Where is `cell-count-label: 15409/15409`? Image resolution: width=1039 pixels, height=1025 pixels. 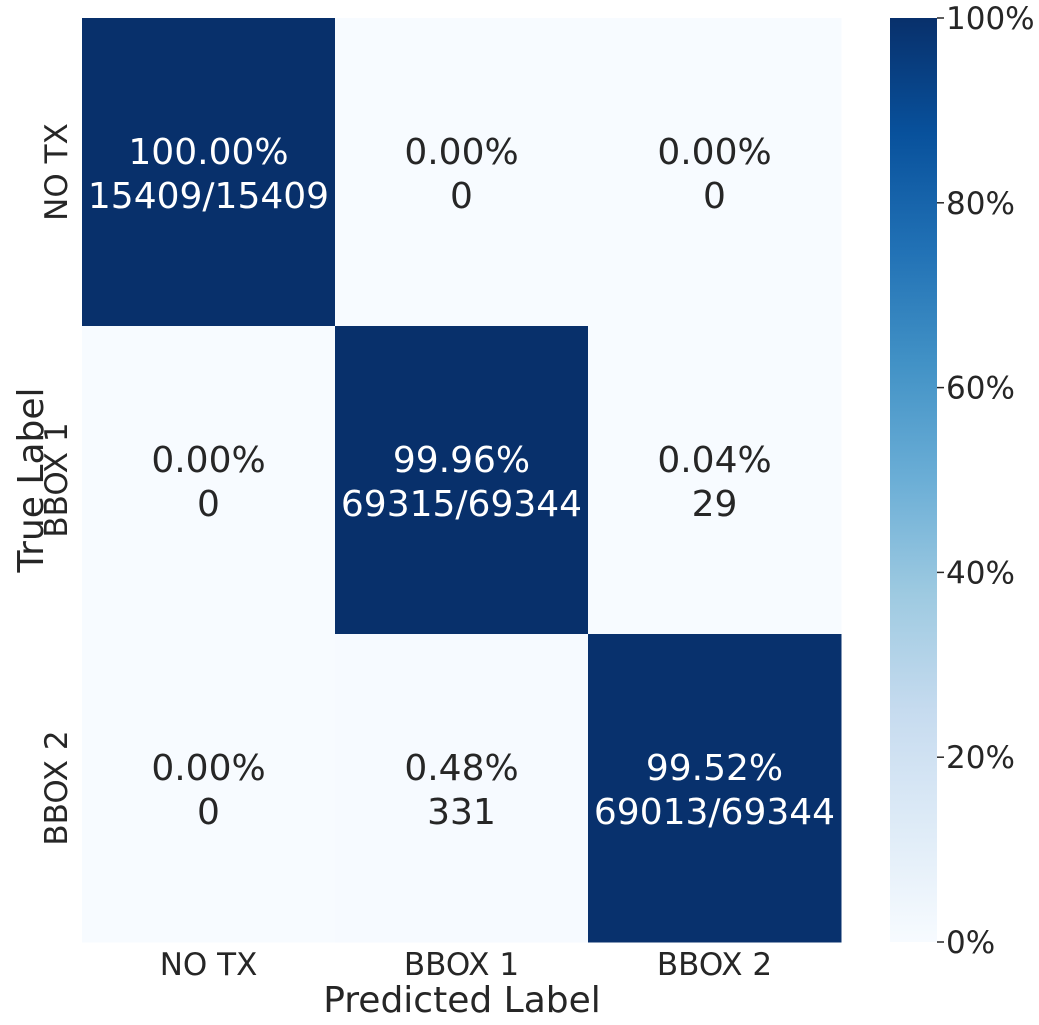
cell-count-label: 15409/15409 is located at coordinates (208, 196).